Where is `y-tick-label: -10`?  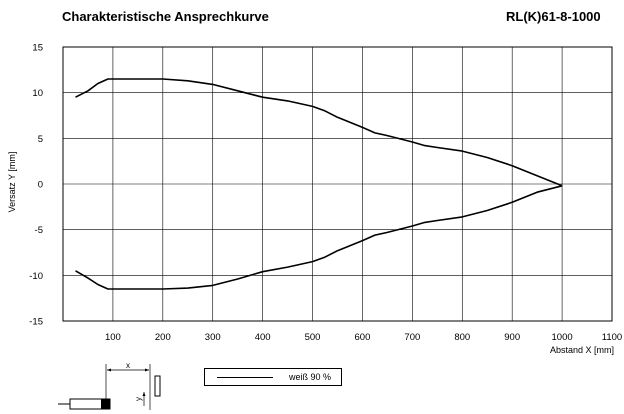 y-tick-label: -10 is located at coordinates (36, 276).